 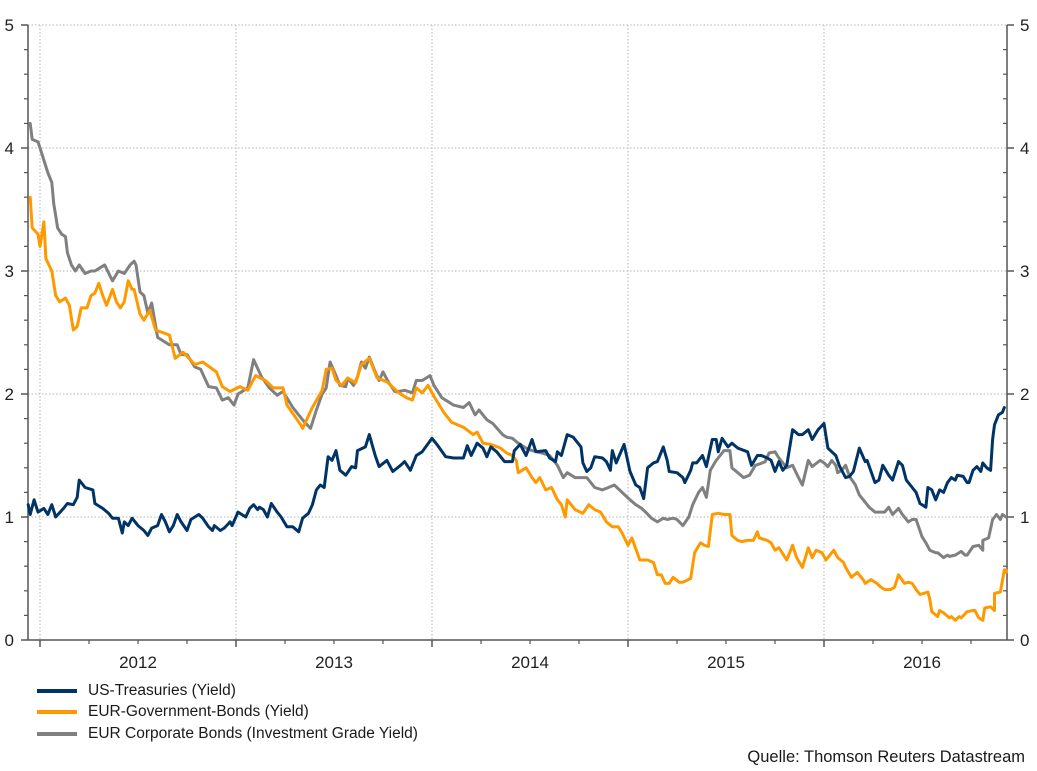 I want to click on y-tick-label-right: 2, so click(x=1024, y=394).